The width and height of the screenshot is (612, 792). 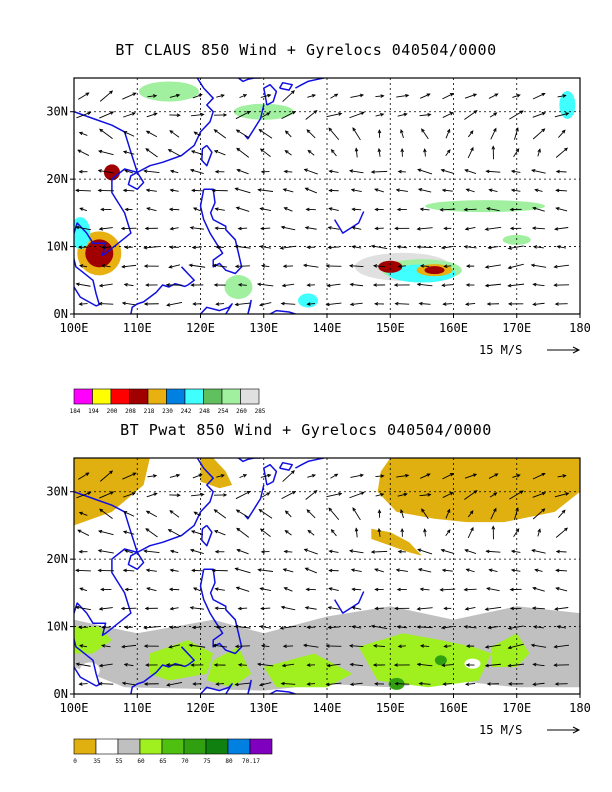 What do you see at coordinates (119, 761) in the screenshot?
I see `colorbar-label: 55` at bounding box center [119, 761].